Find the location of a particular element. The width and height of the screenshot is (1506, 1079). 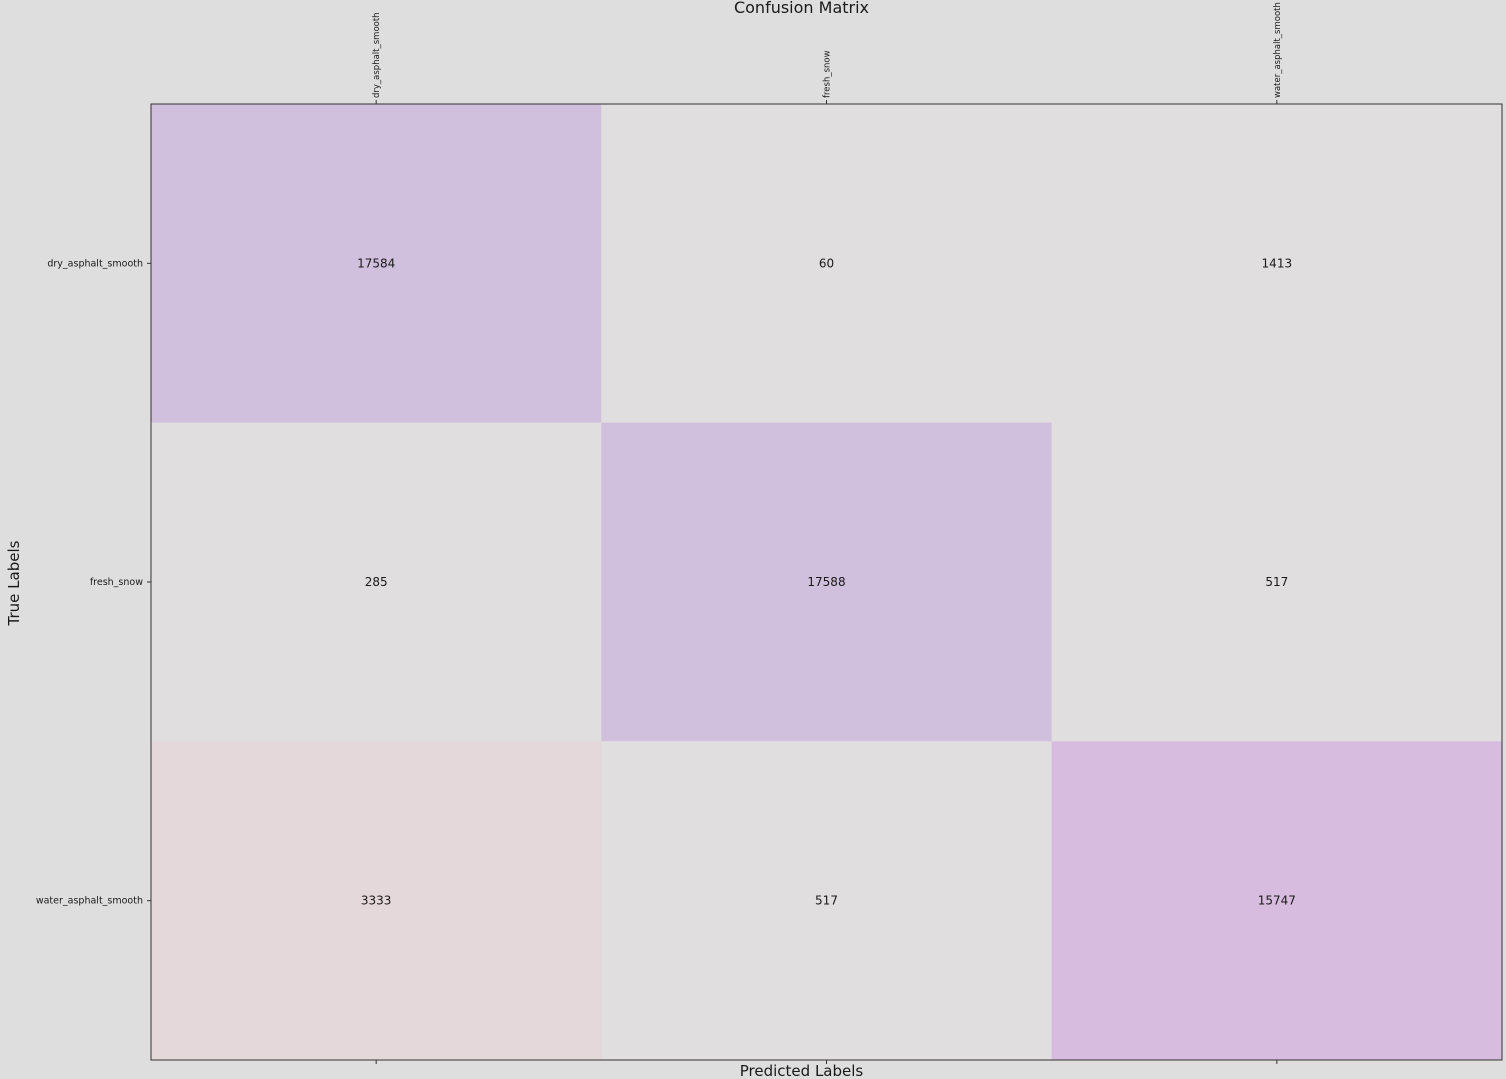

cell-value-label: 3333 is located at coordinates (376, 901).